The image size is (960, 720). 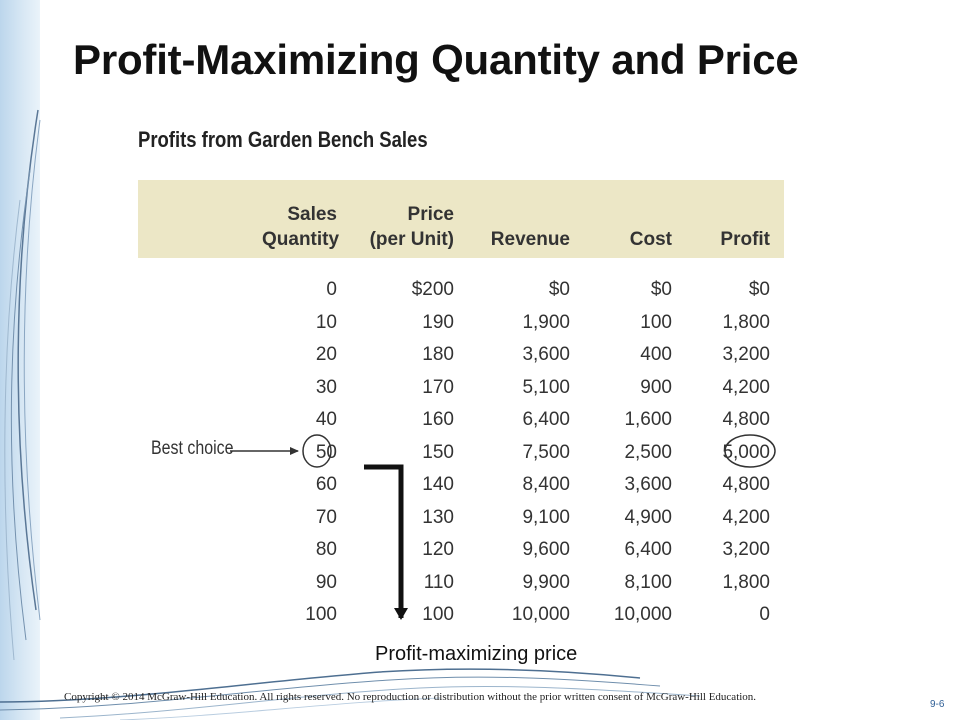 What do you see at coordinates (432, 290) in the screenshot?
I see `cell-price: $200` at bounding box center [432, 290].